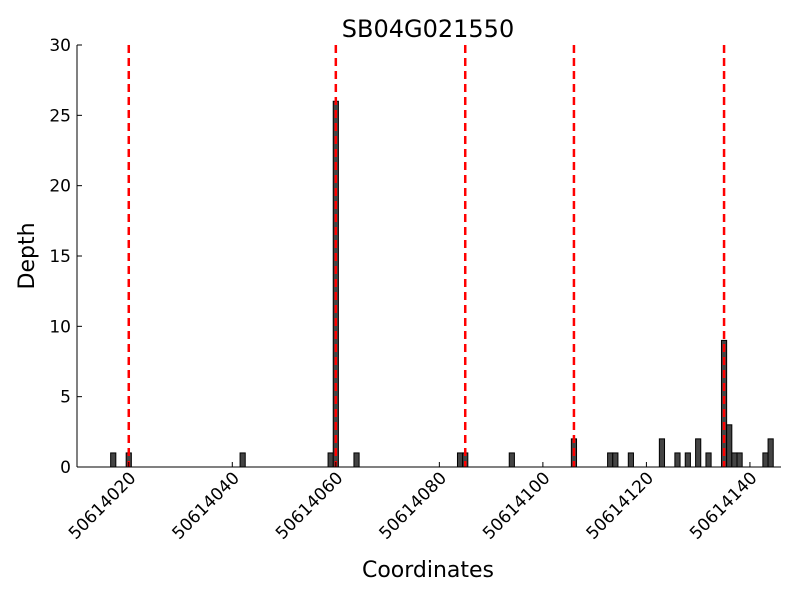  Describe the element at coordinates (428, 570) in the screenshot. I see `x-axis-label: Coordinates` at that location.